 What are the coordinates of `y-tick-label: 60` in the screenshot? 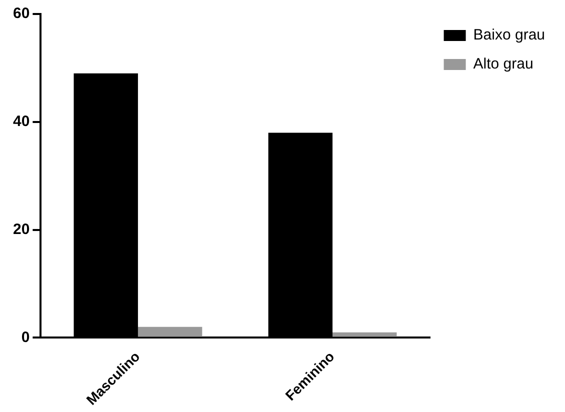 It's located at (21, 13).